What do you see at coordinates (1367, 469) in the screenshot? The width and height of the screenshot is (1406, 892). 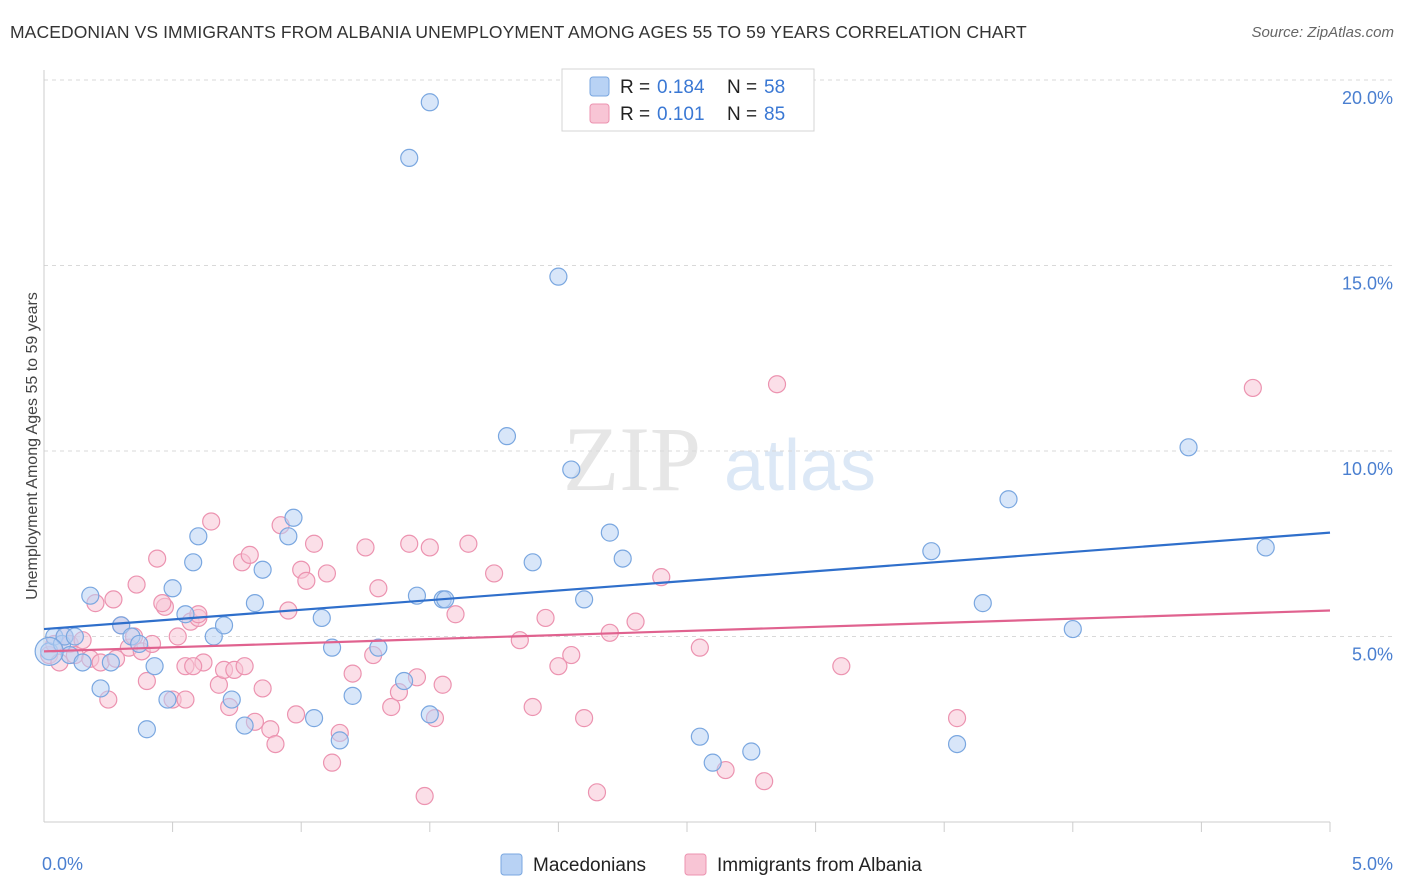 I see `y-tick-label: 10.0%` at bounding box center [1367, 469].